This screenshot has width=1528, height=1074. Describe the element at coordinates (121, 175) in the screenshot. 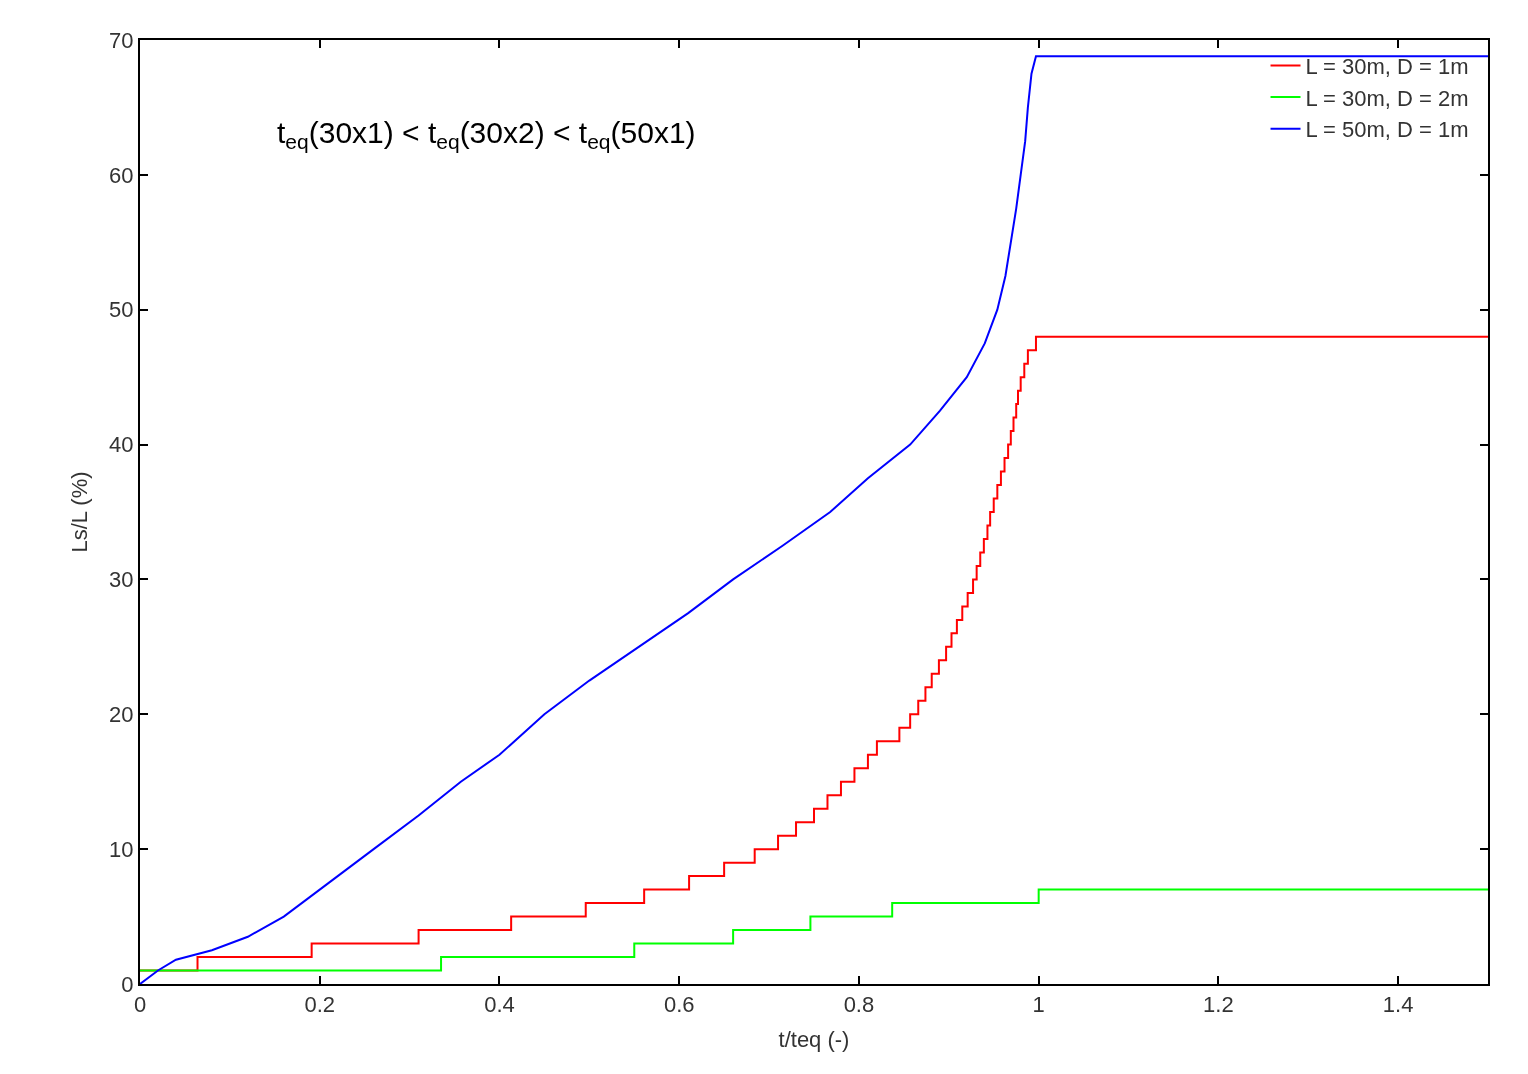

I see `y-tick-label: 60` at that location.